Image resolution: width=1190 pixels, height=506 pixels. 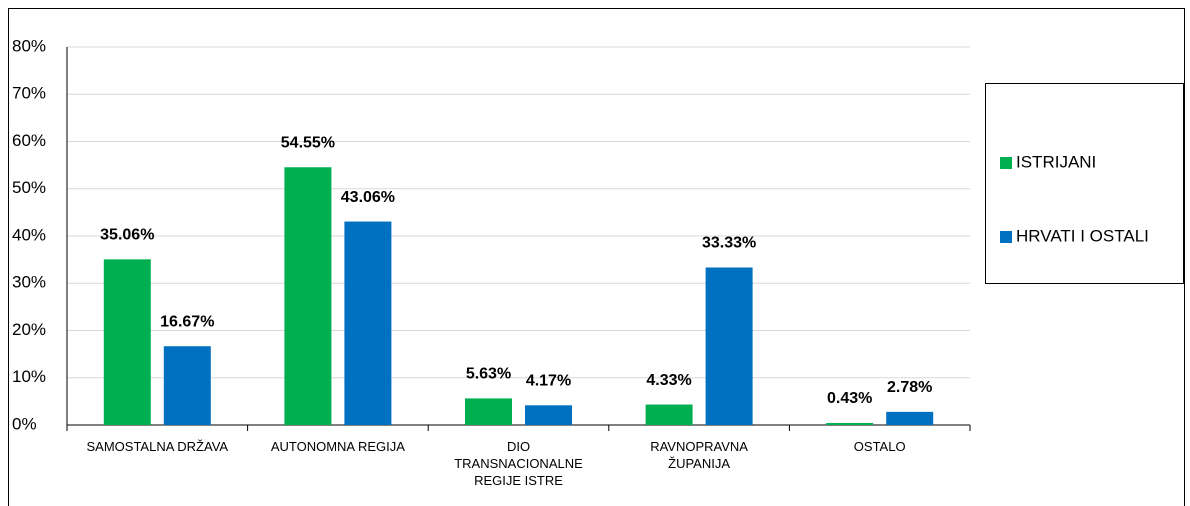 What do you see at coordinates (29, 329) in the screenshot?
I see `y-tick-label: 20%` at bounding box center [29, 329].